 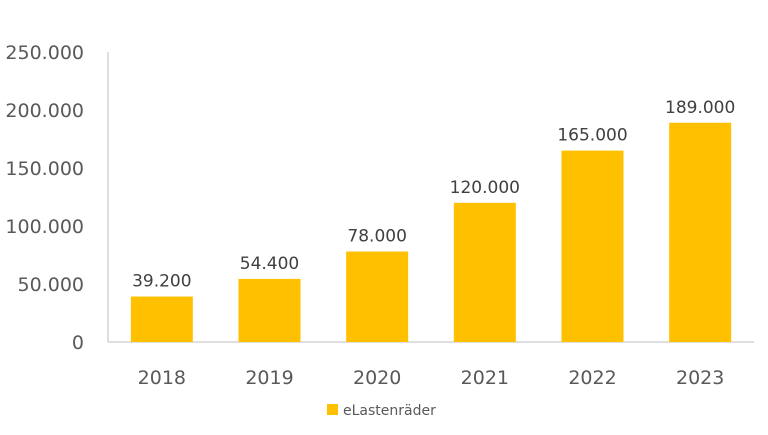 What do you see at coordinates (44, 111) in the screenshot?
I see `y-tick-label: 200.000` at bounding box center [44, 111].